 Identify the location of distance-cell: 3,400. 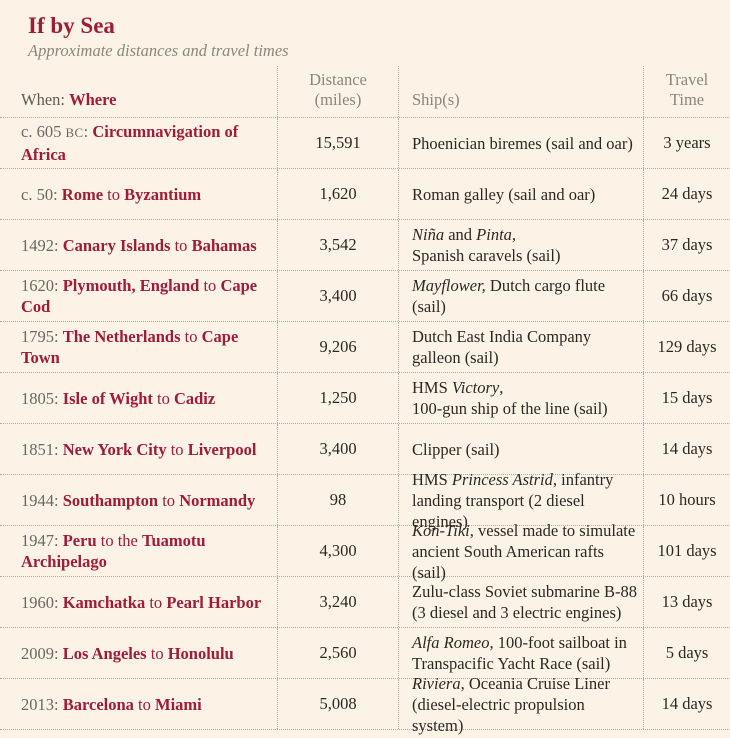
(337, 296).